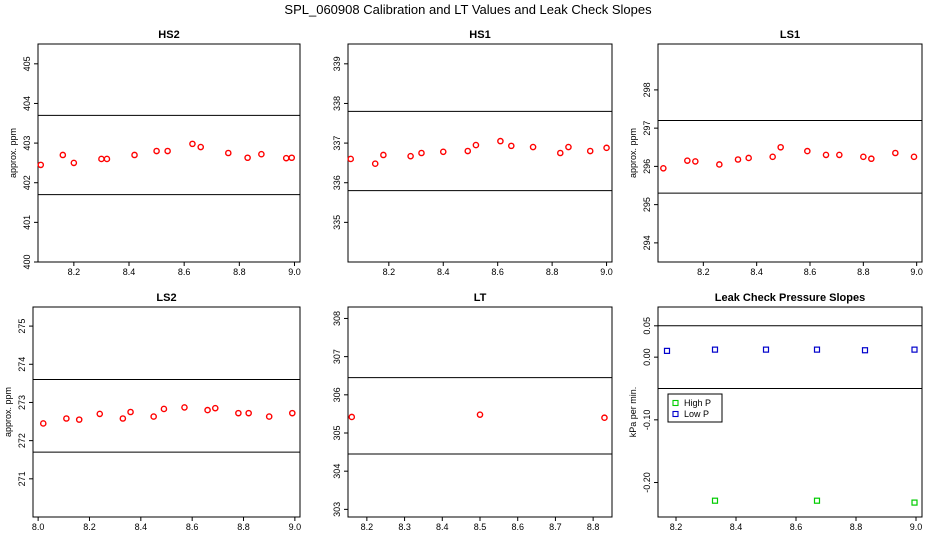  What do you see at coordinates (647, 242) in the screenshot?
I see `y-tick-label: 294` at bounding box center [647, 242].